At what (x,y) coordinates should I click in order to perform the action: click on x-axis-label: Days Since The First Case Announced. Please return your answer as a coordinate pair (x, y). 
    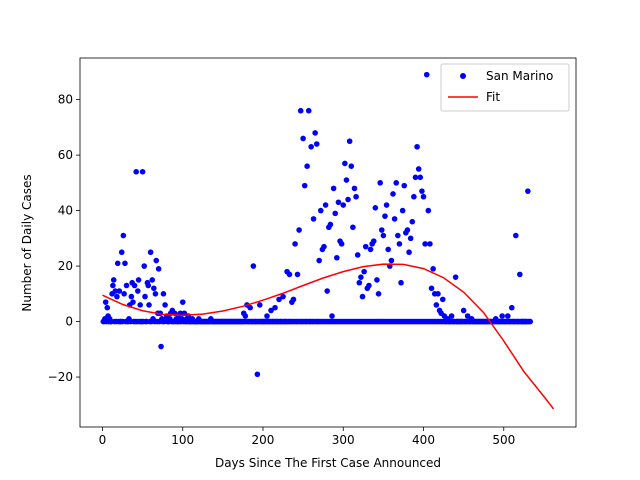
    Looking at the image, I should click on (328, 463).